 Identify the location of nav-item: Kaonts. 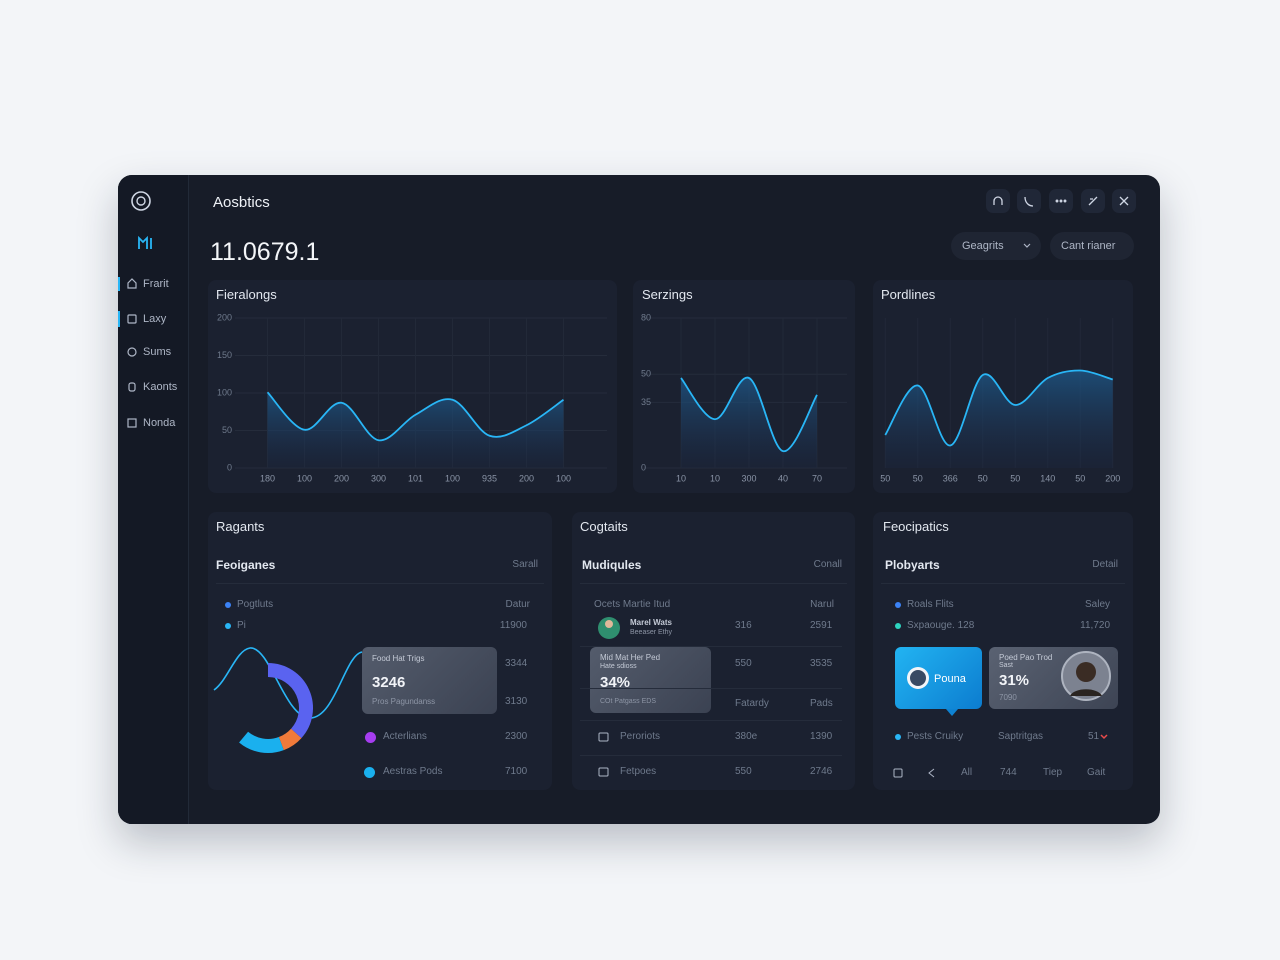
(160, 387).